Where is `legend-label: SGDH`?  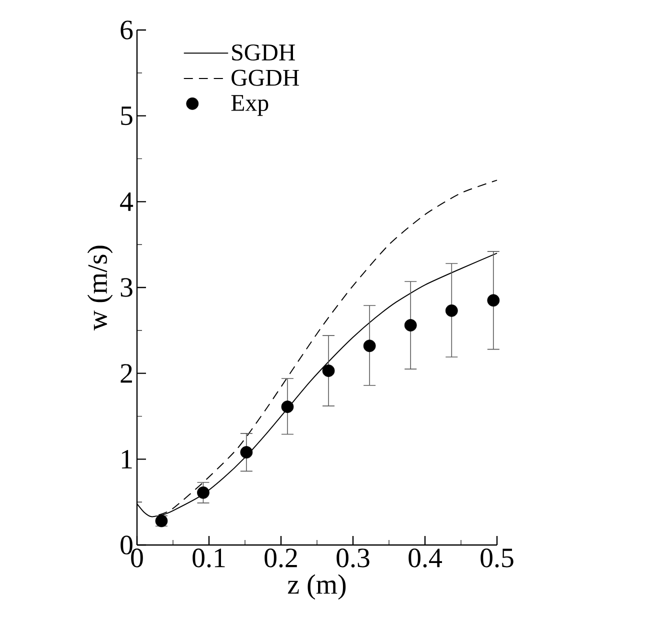 legend-label: SGDH is located at coordinates (263, 52).